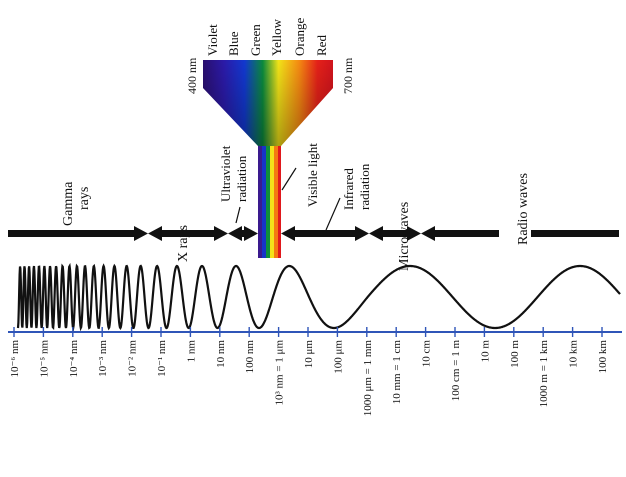 This screenshot has height=477, width=626. I want to click on axis-tick-label: 10⁻⁶ nm, so click(15, 359).